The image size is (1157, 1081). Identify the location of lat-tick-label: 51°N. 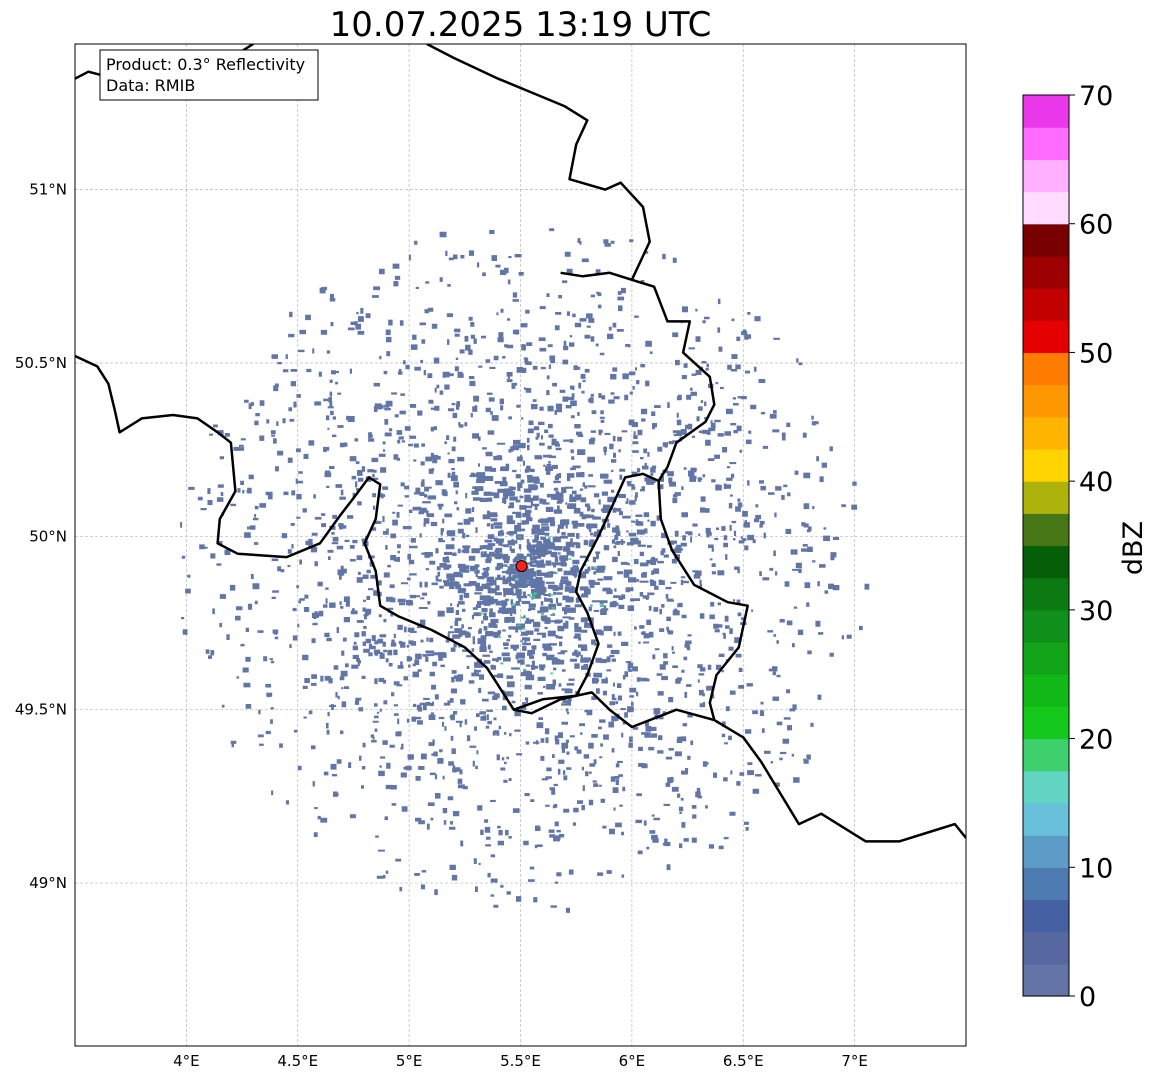
(48, 190).